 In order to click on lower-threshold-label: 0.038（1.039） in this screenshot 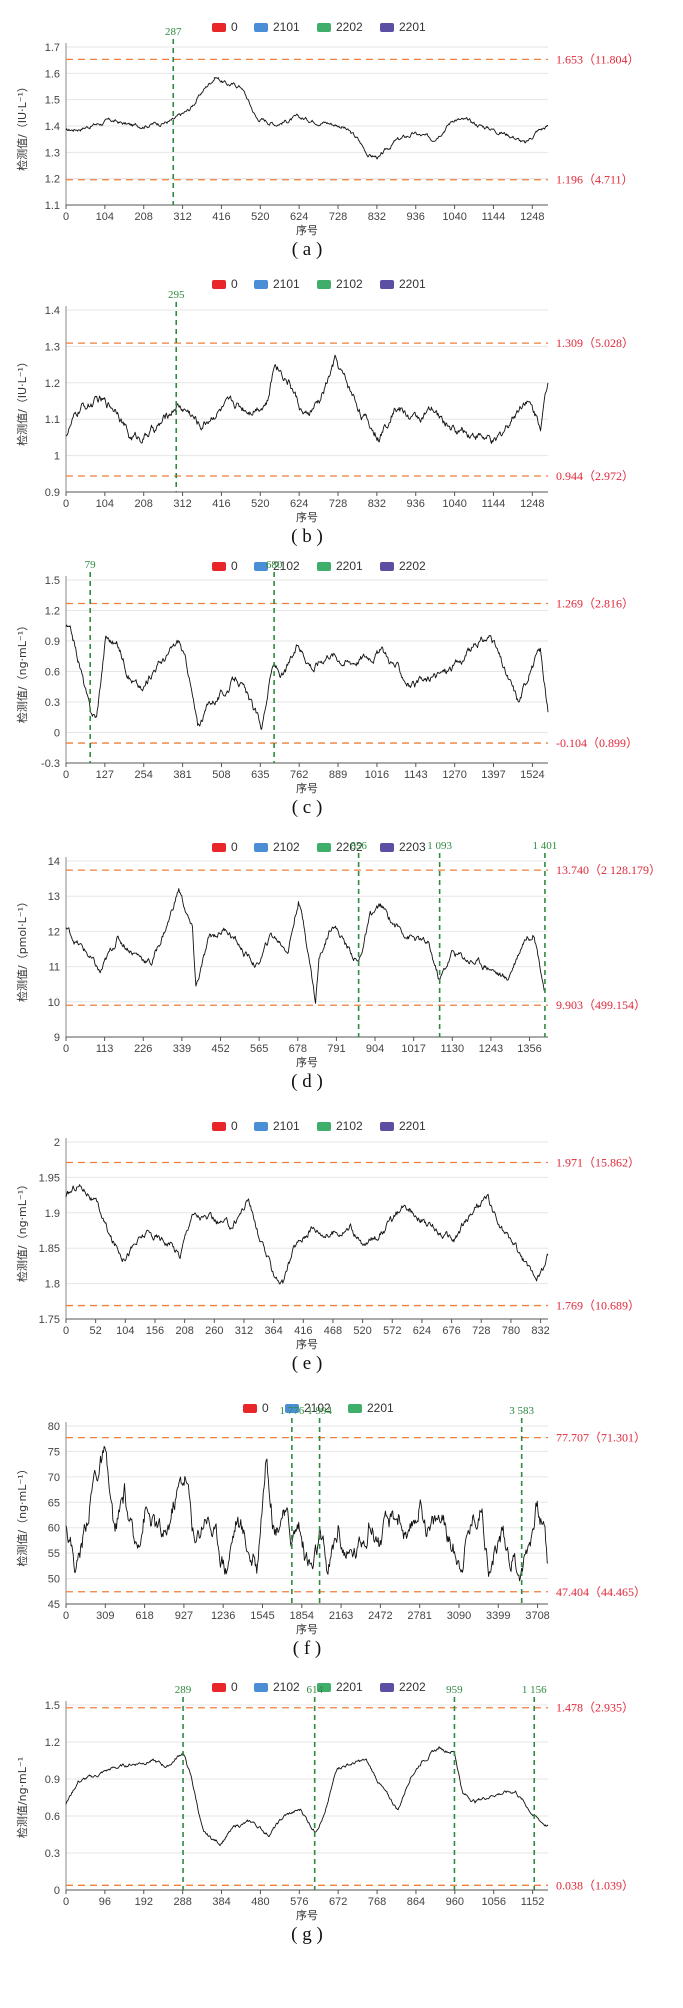, I will do `click(595, 1885)`.